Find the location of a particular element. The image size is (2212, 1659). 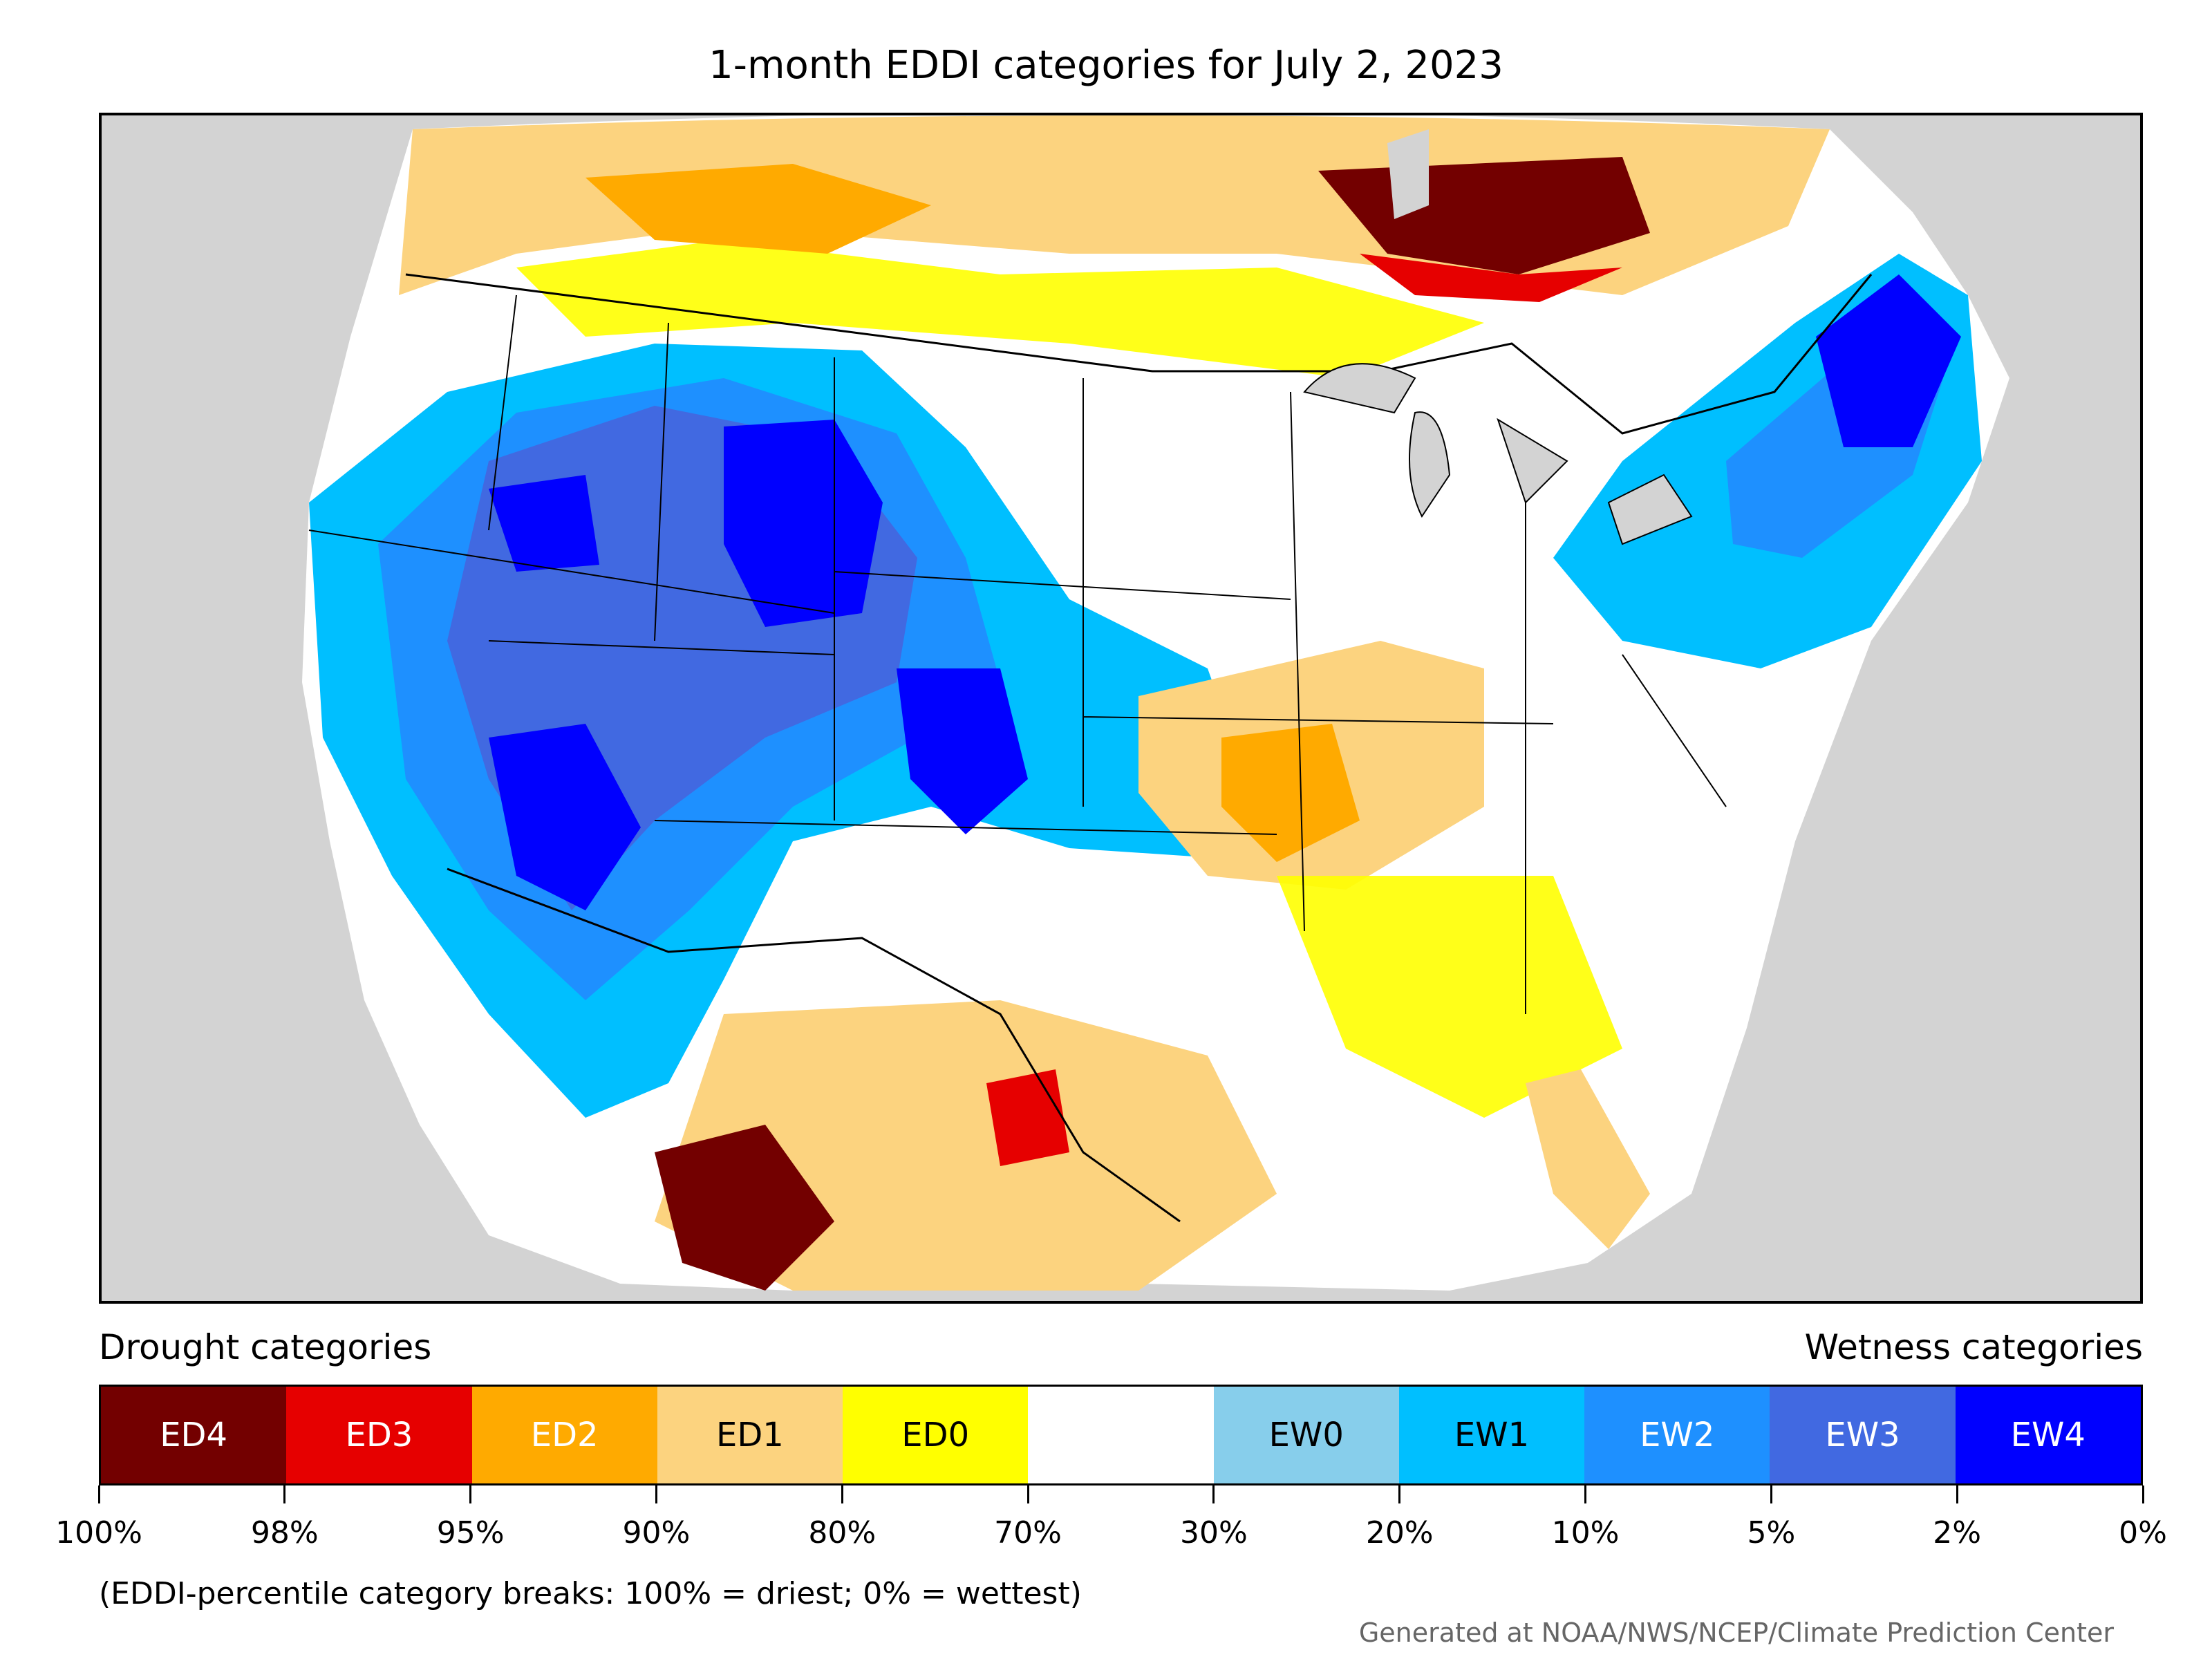

colorbar-cell-ew0: EW0 is located at coordinates (1306, 1435).